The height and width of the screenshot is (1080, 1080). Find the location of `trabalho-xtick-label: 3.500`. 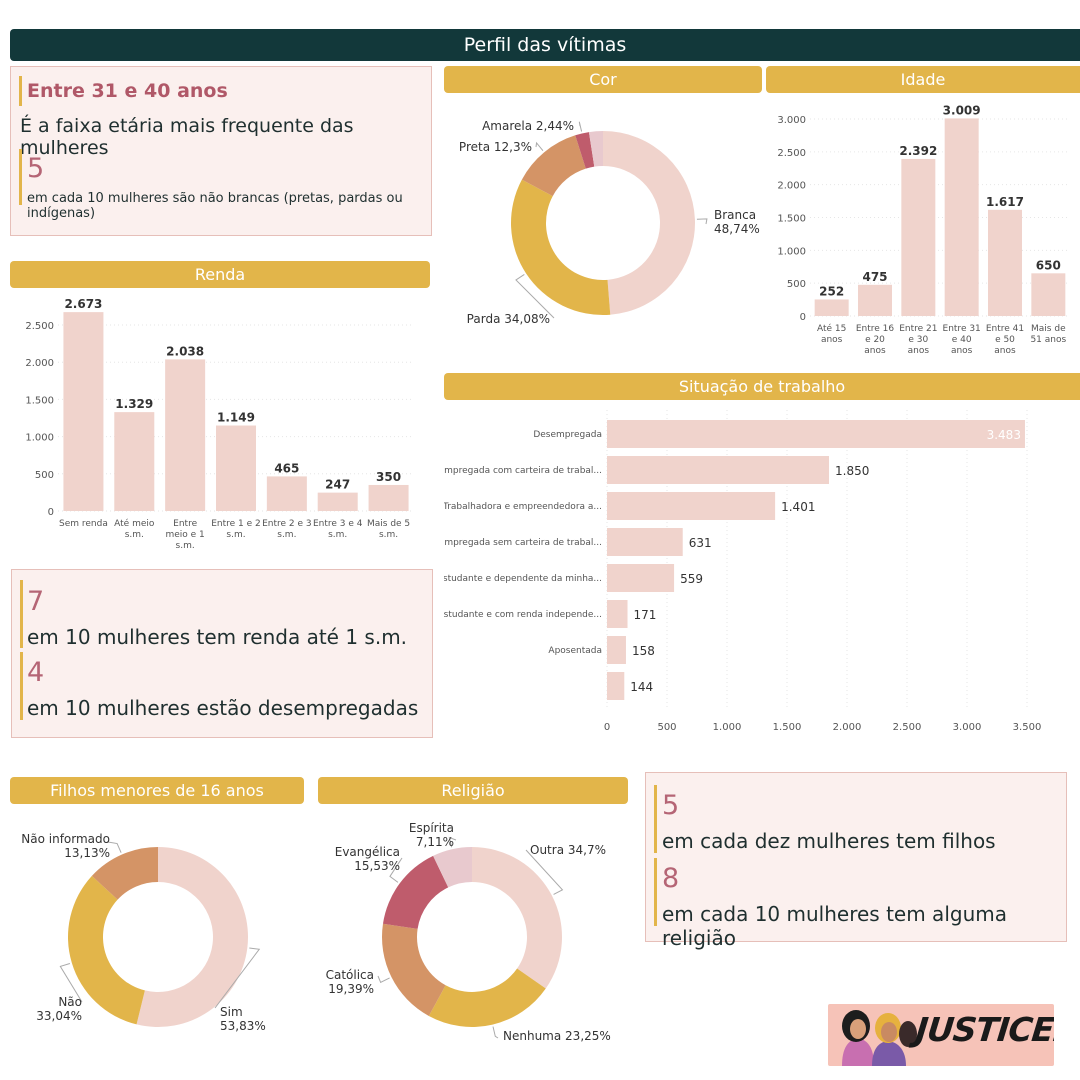

trabalho-xtick-label: 3.500 is located at coordinates (1027, 727).